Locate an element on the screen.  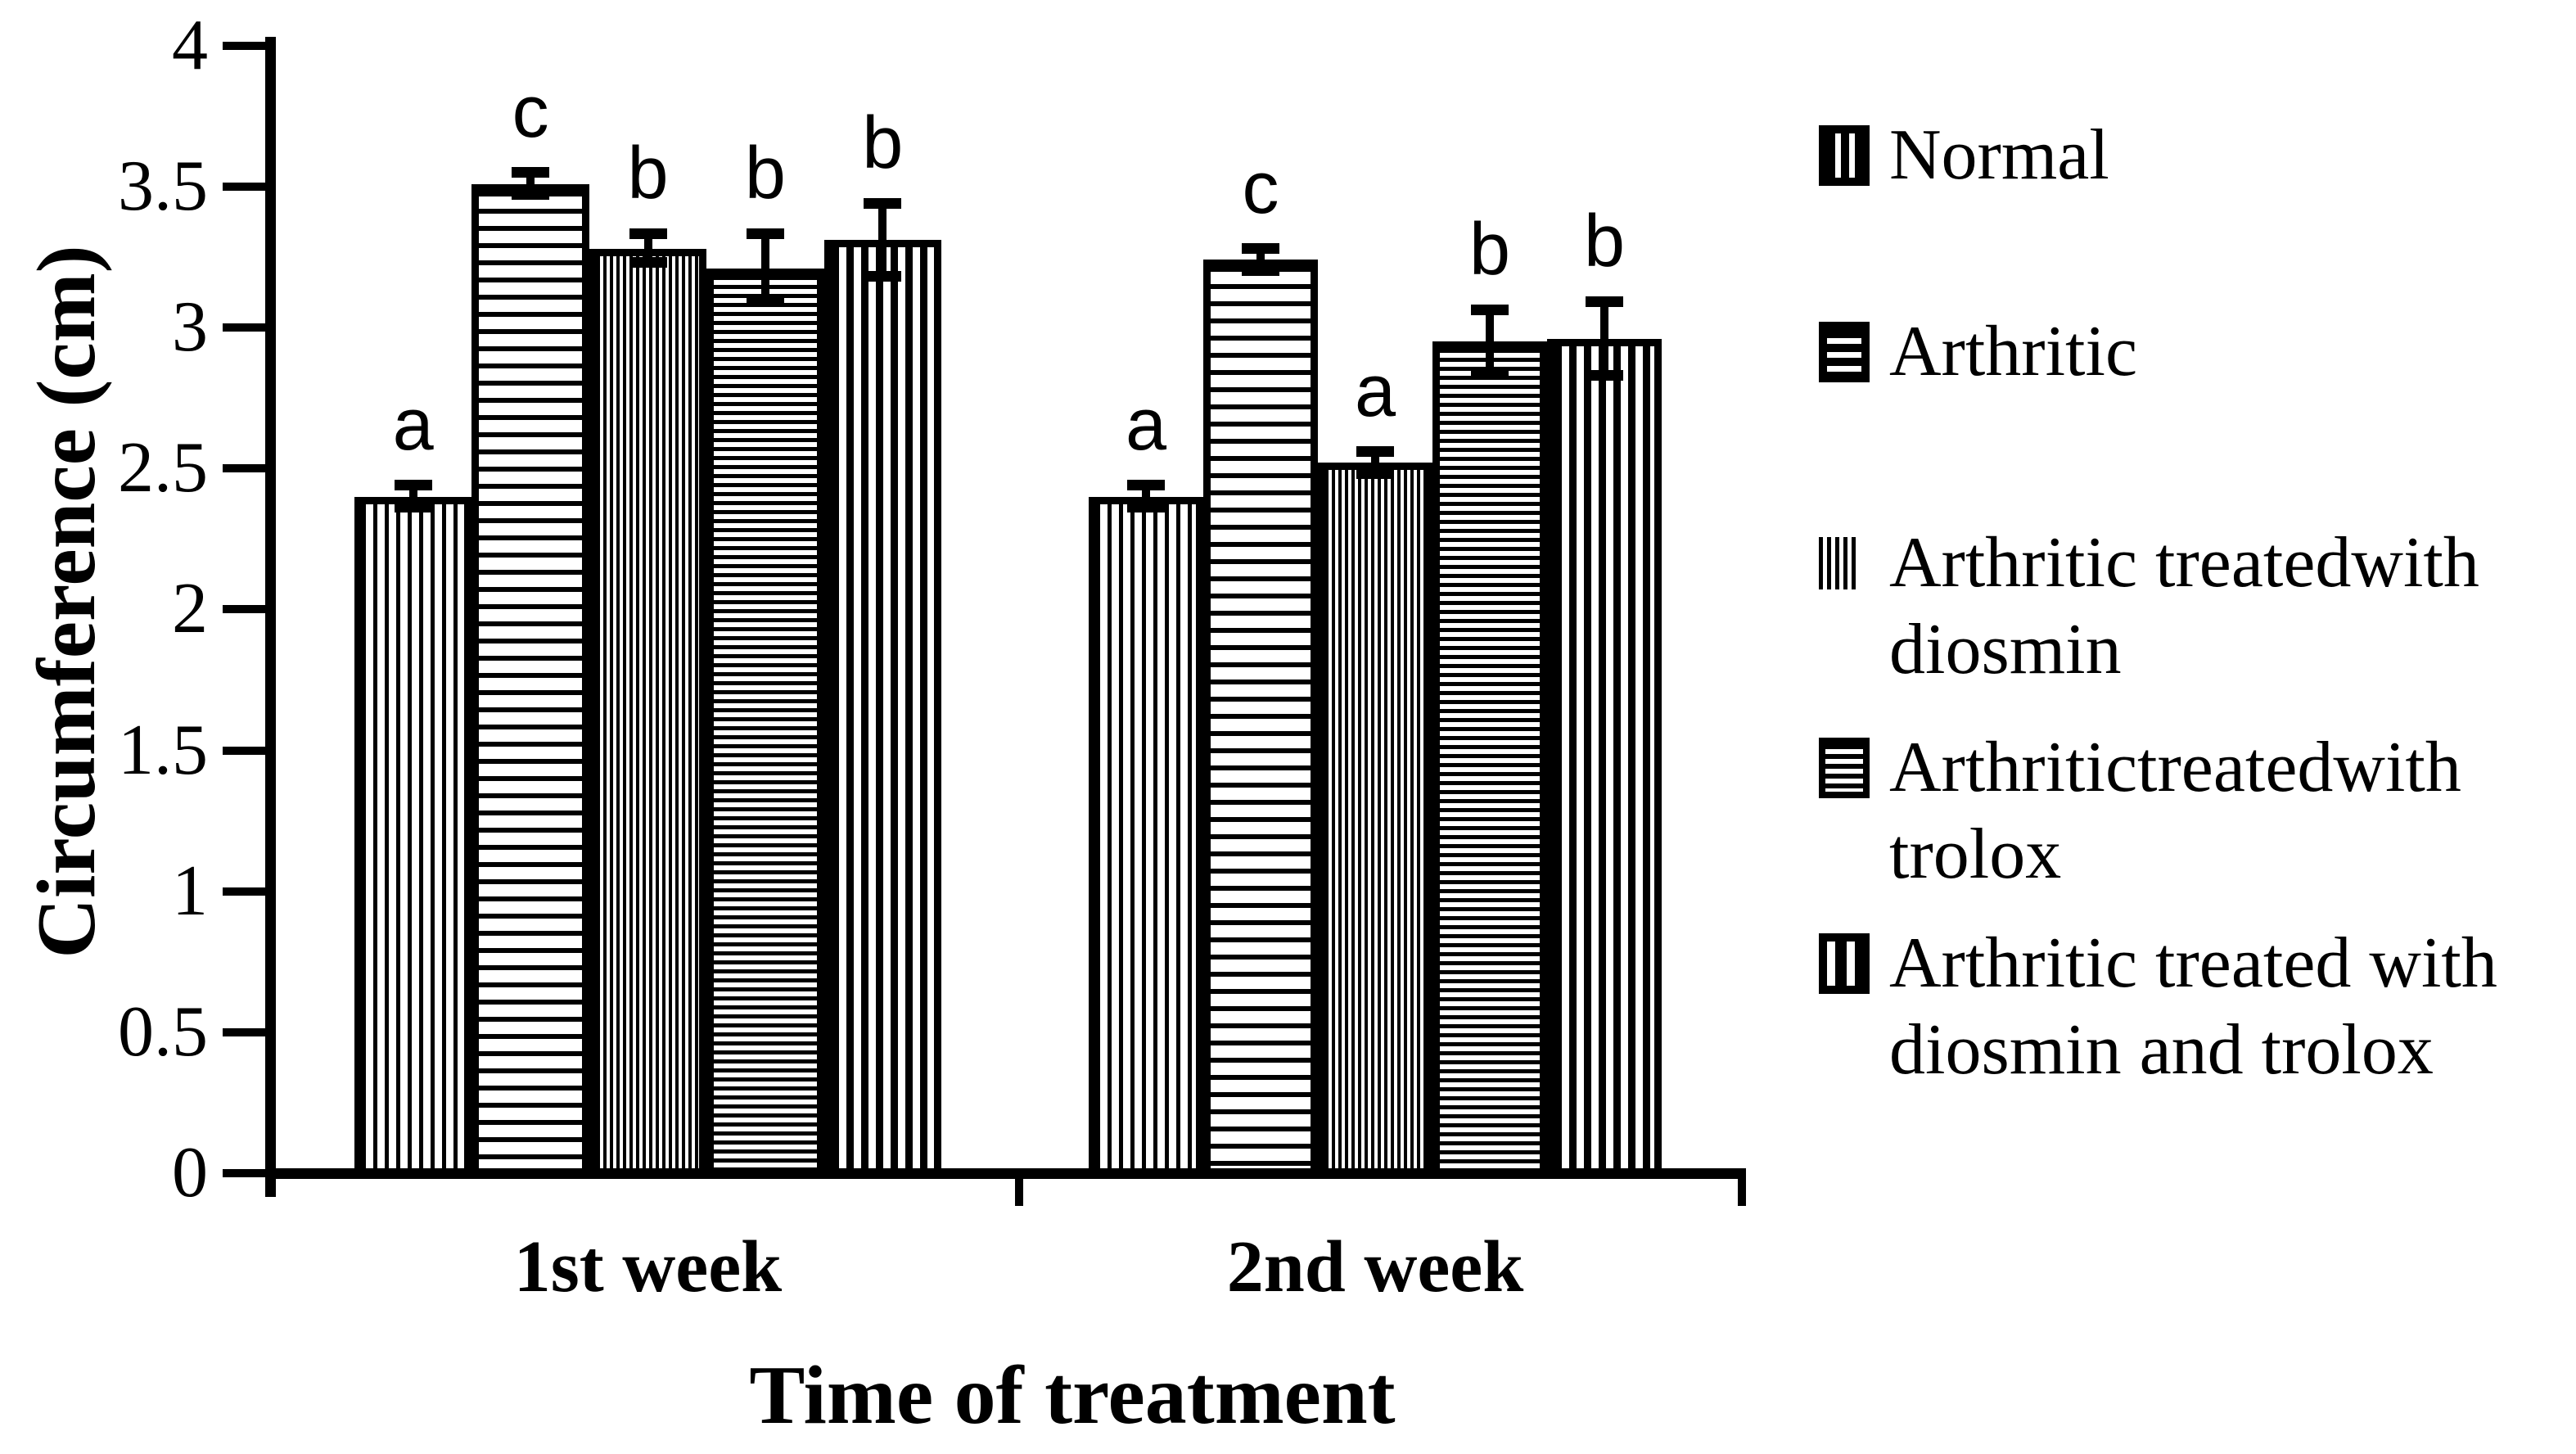
x-category-label: 1st week is located at coordinates (648, 1266).